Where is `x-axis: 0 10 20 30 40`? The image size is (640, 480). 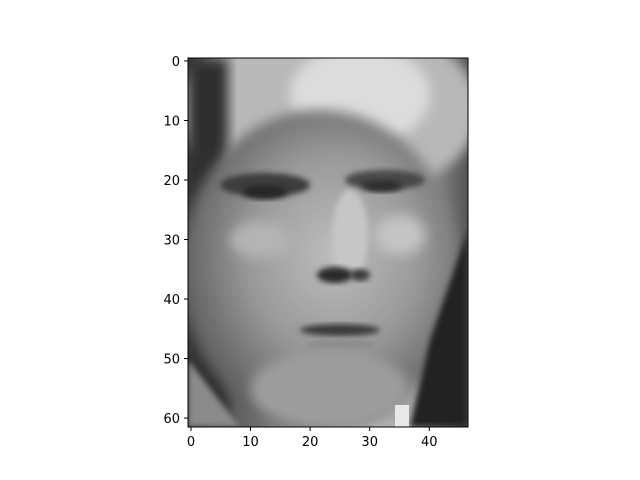
x-axis: 0 10 20 30 40 is located at coordinates (312, 438).